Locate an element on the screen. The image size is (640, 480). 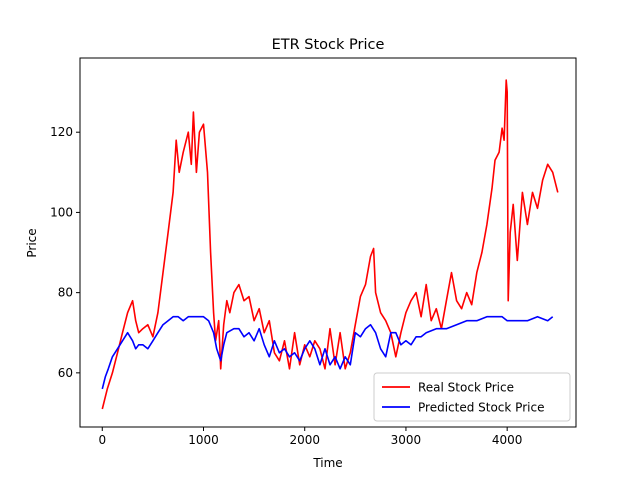
y-axis-label: Price is located at coordinates (32, 242).